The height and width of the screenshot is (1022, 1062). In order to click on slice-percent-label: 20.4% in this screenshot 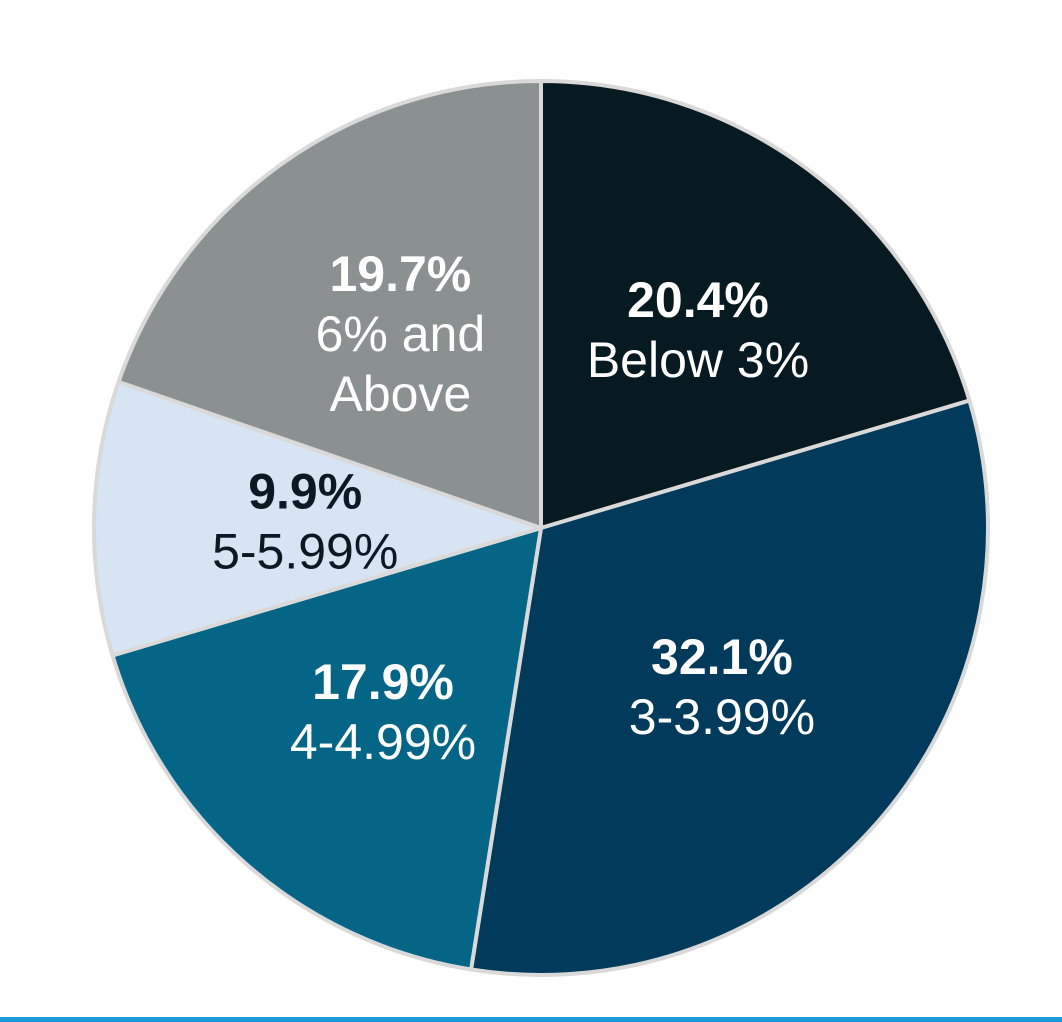, I will do `click(698, 300)`.